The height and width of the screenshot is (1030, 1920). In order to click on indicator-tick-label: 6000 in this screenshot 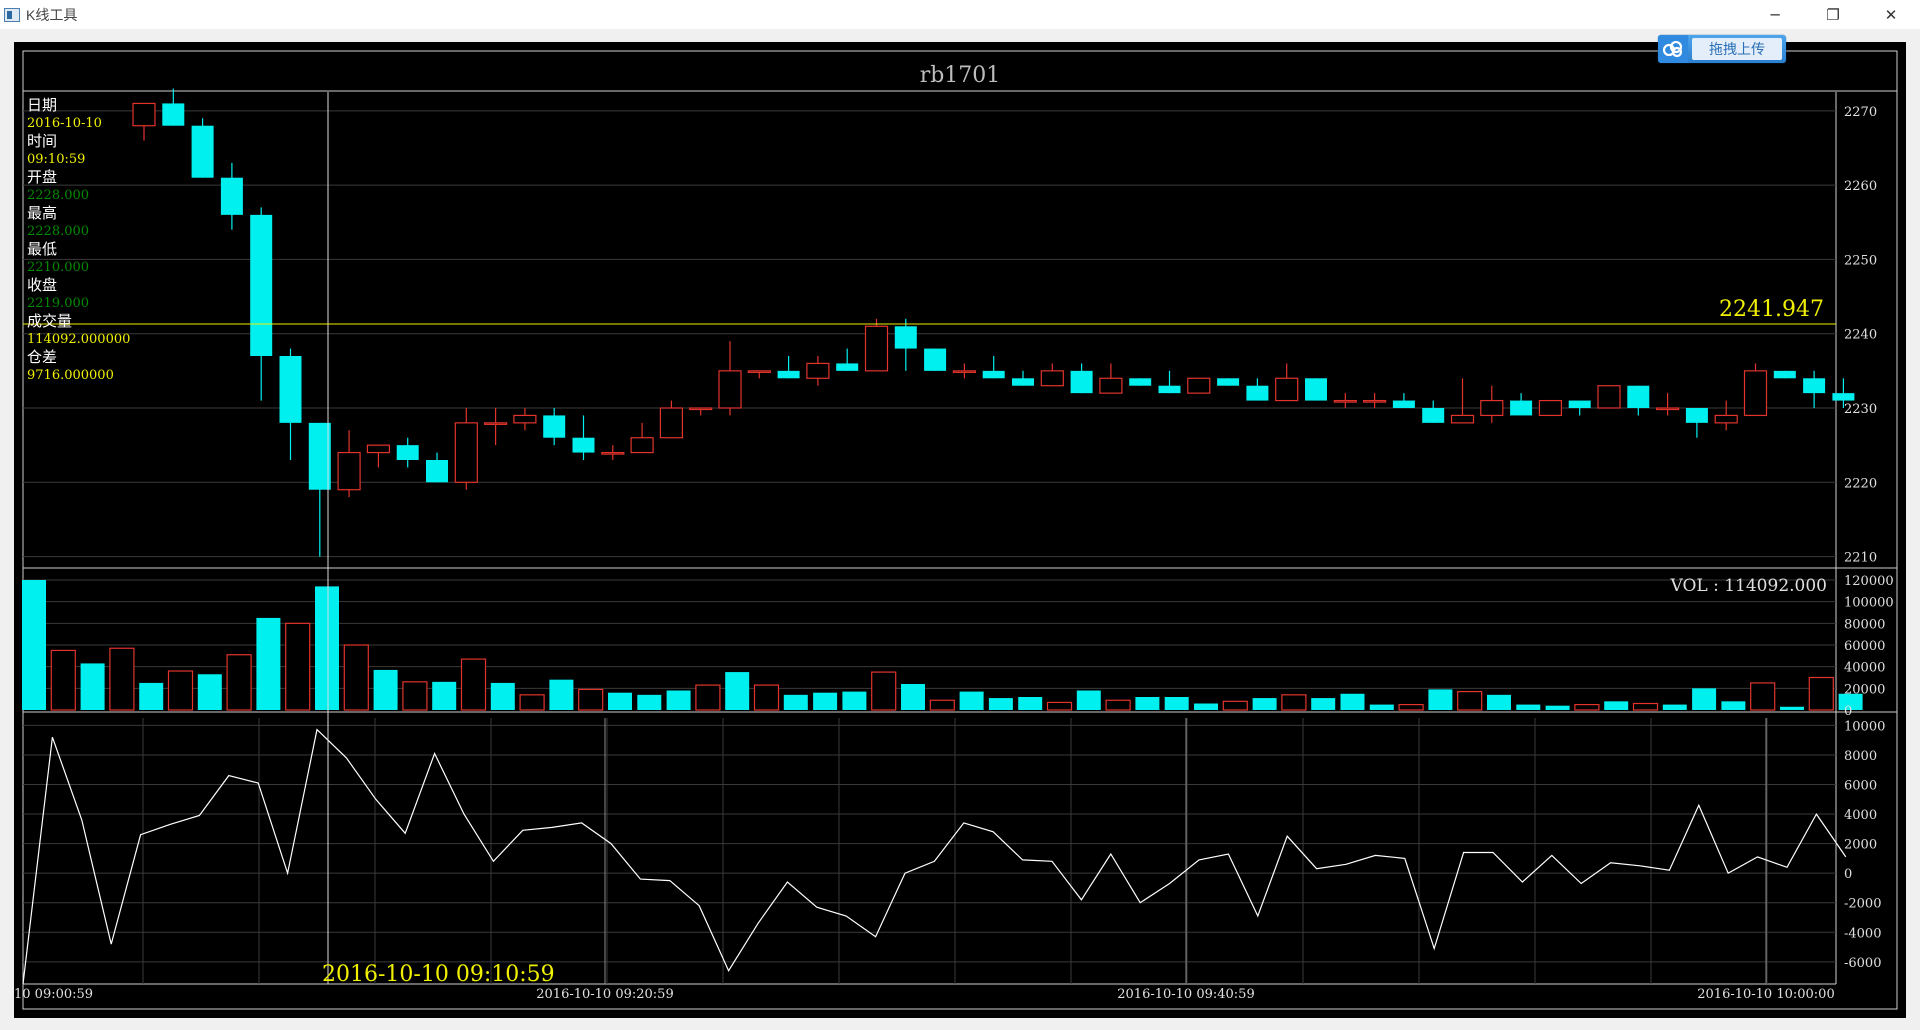, I will do `click(1860, 786)`.